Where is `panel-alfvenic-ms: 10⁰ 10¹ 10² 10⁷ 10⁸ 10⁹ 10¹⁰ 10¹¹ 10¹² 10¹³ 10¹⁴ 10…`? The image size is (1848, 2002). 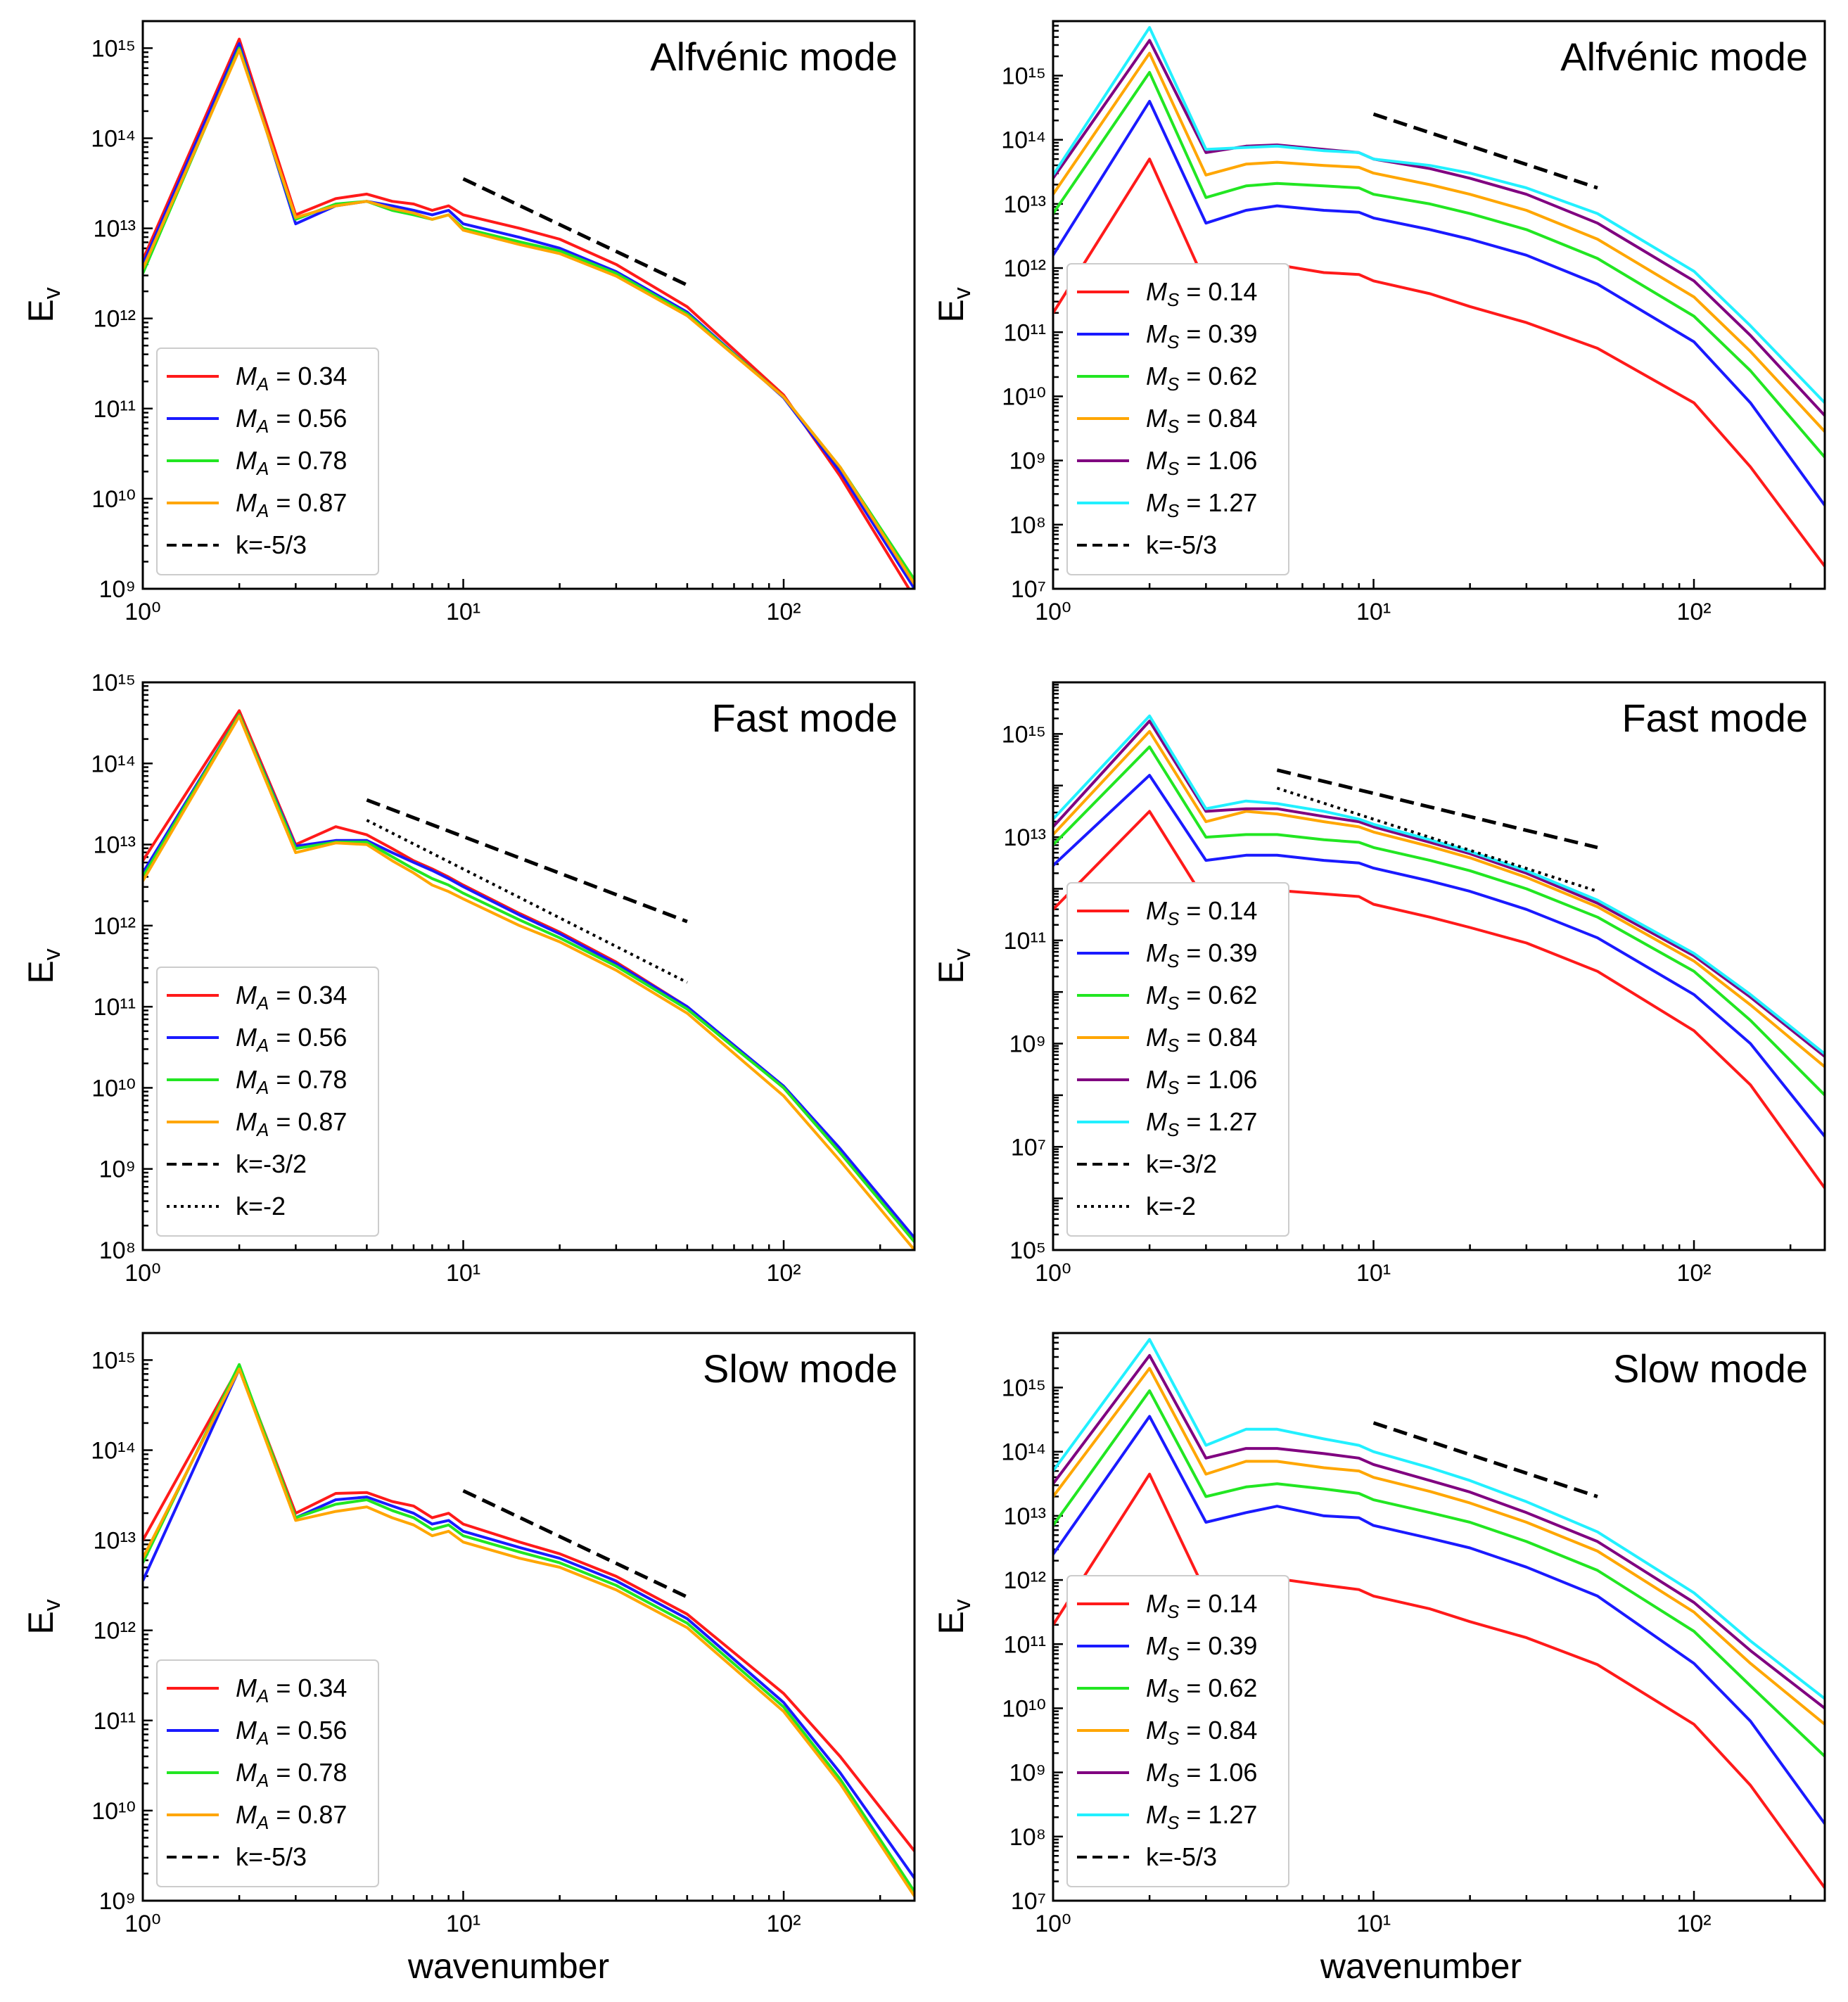 panel-alfvenic-ms: 10⁰ 10¹ 10² 10⁷ 10⁸ 10⁹ 10¹⁰ 10¹¹ 10¹² 10¹³ 10¹⁴ 10… is located at coordinates (1378, 322).